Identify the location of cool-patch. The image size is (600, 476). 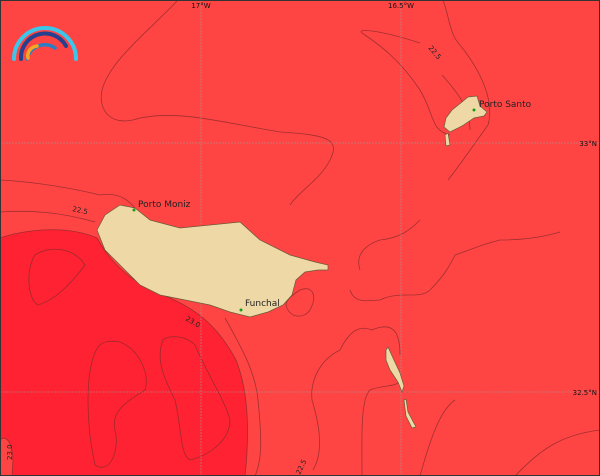
(6, 457).